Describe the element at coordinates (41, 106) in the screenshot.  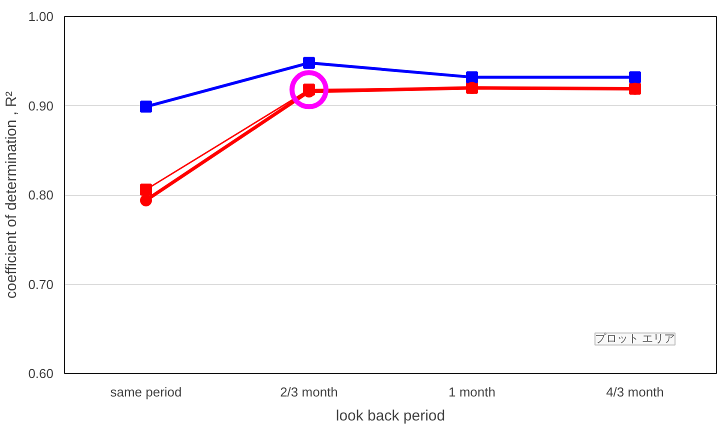
I see `y-tick-label: 0.90` at that location.